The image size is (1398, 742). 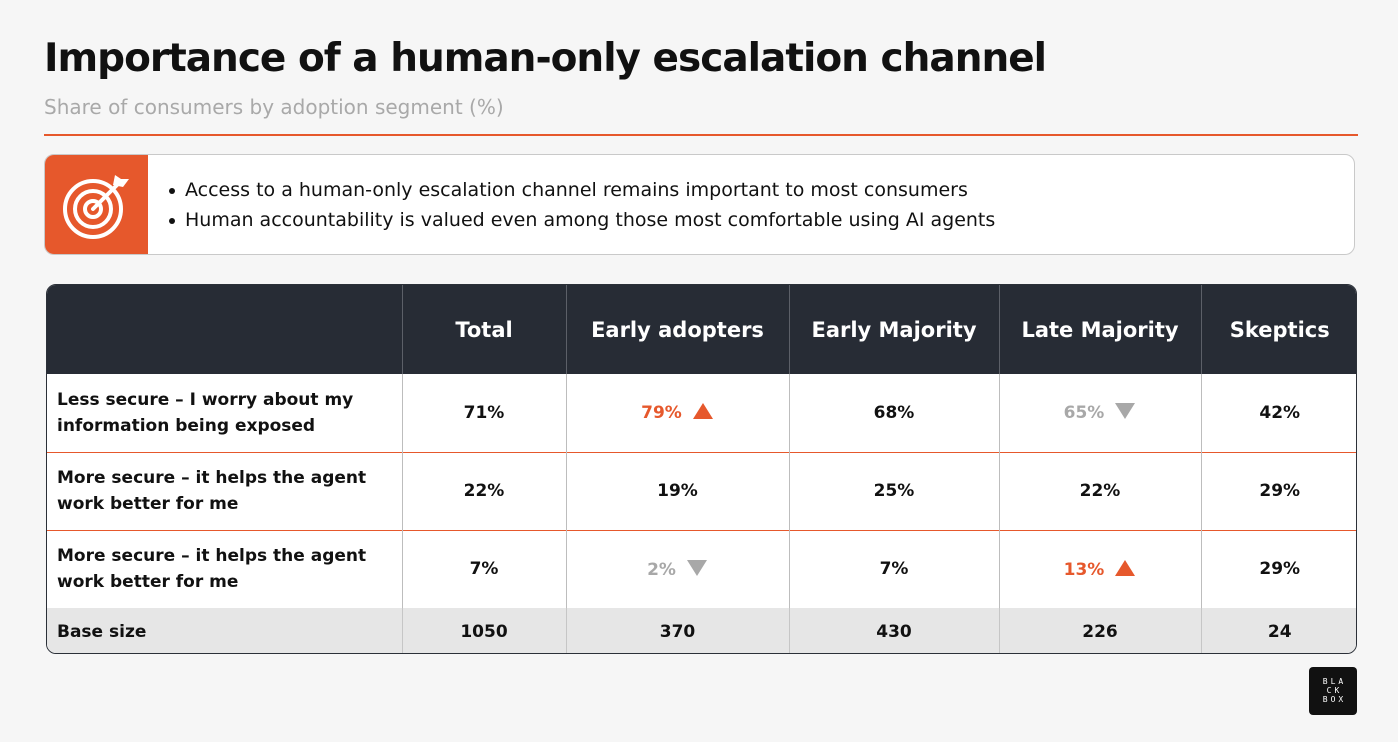 I want to click on cell-value: 71%, so click(x=484, y=412).